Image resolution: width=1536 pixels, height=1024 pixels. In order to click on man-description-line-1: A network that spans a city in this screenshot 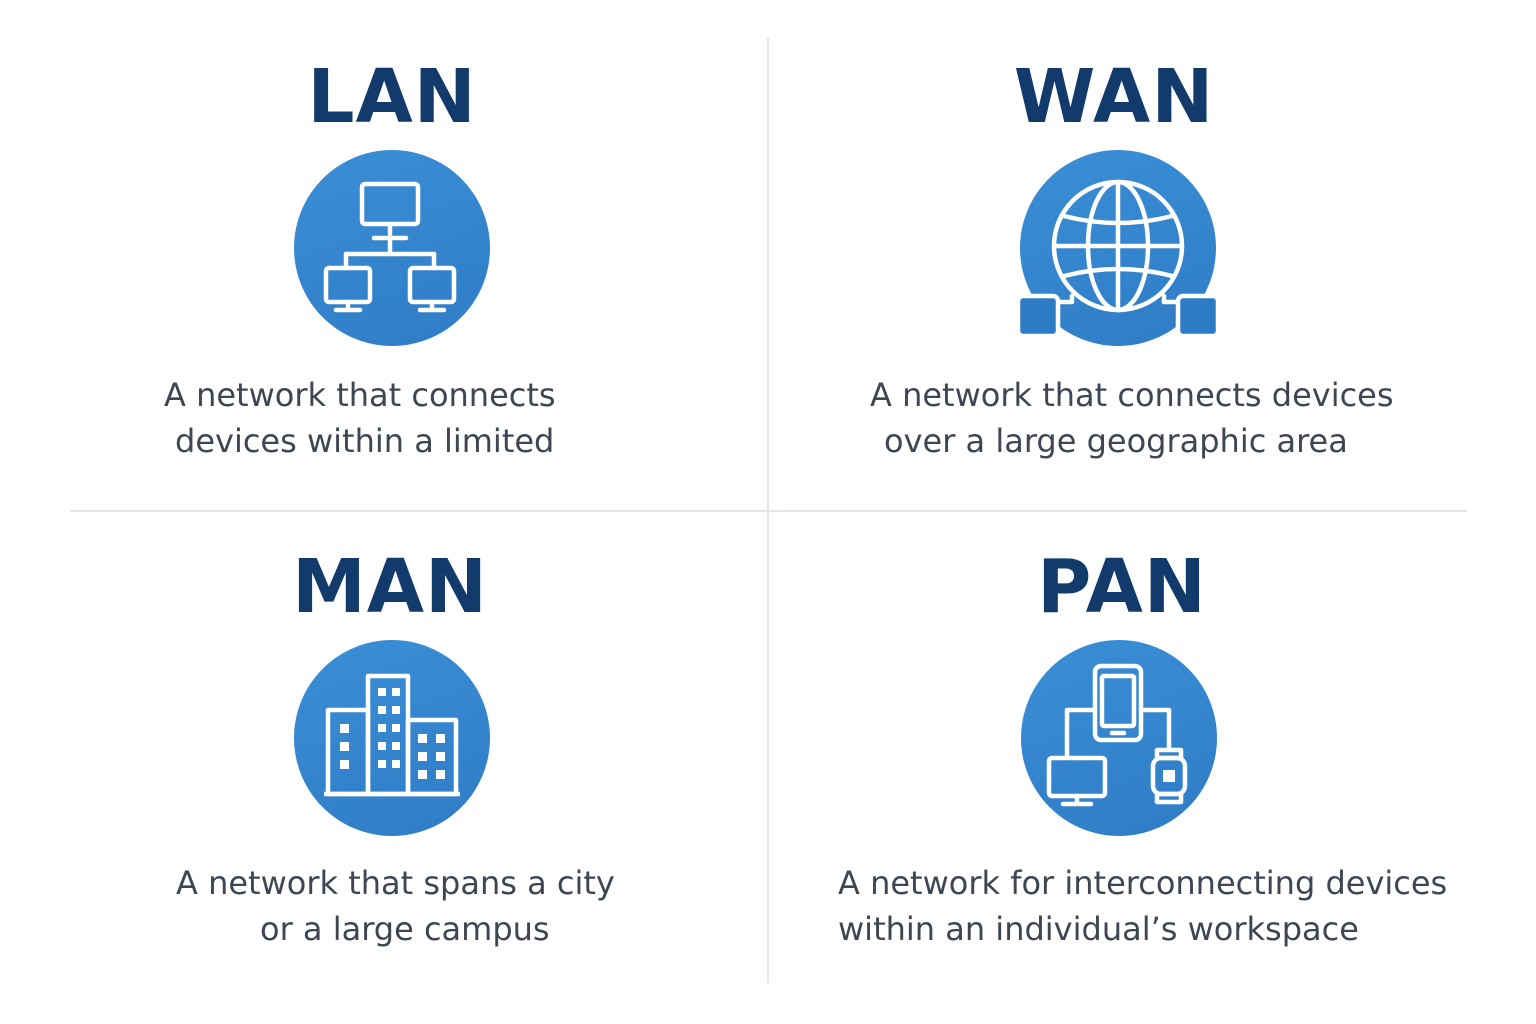, I will do `click(395, 883)`.